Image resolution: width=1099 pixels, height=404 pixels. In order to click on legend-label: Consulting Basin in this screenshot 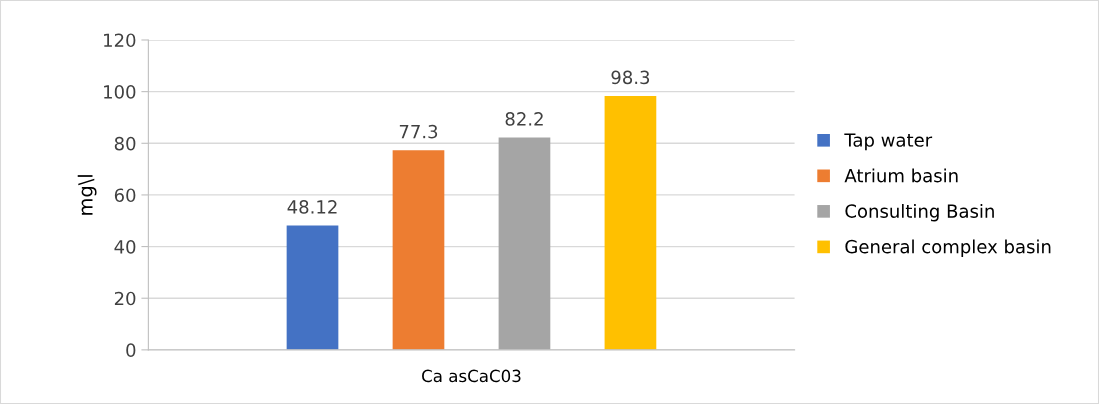, I will do `click(919, 212)`.